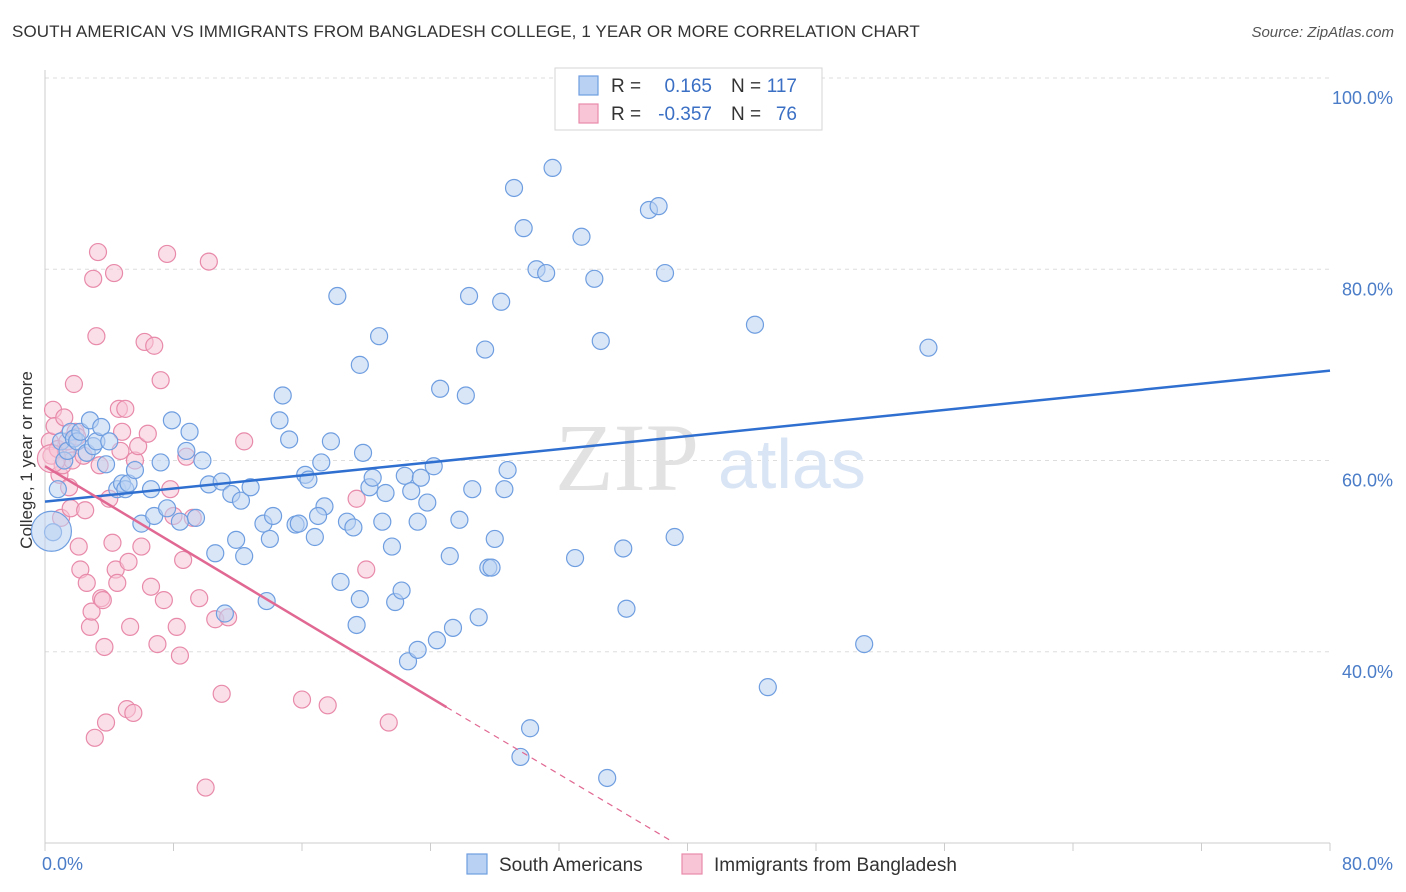 This screenshot has height=892, width=1406. Describe the element at coordinates (26, 460) in the screenshot. I see `y-axis-label: College, 1 year or more` at that location.